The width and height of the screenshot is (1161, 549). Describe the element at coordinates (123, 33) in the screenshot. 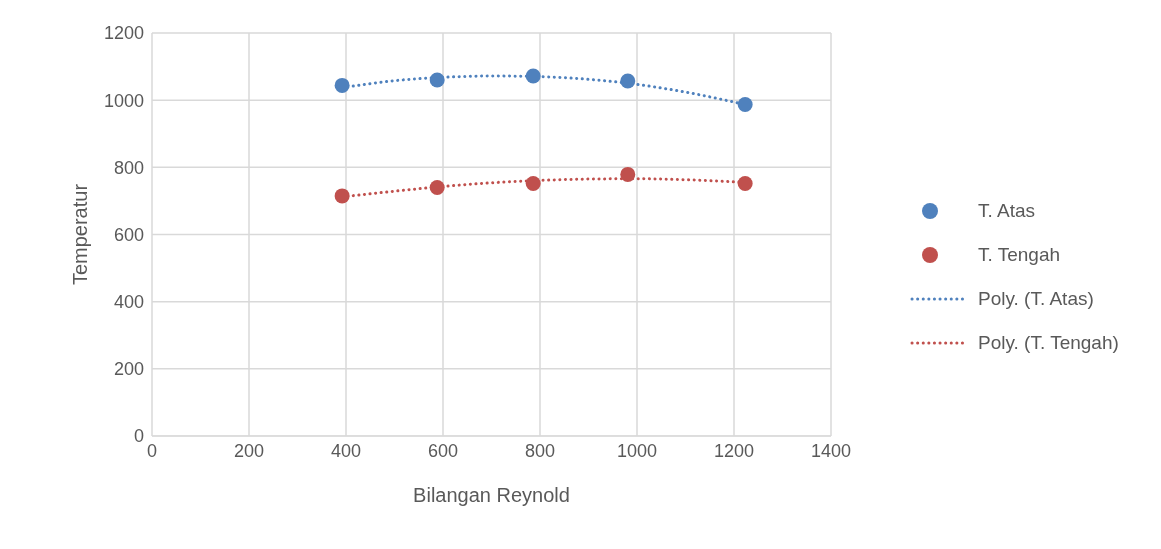

I see `y-tick-label: 1200` at that location.